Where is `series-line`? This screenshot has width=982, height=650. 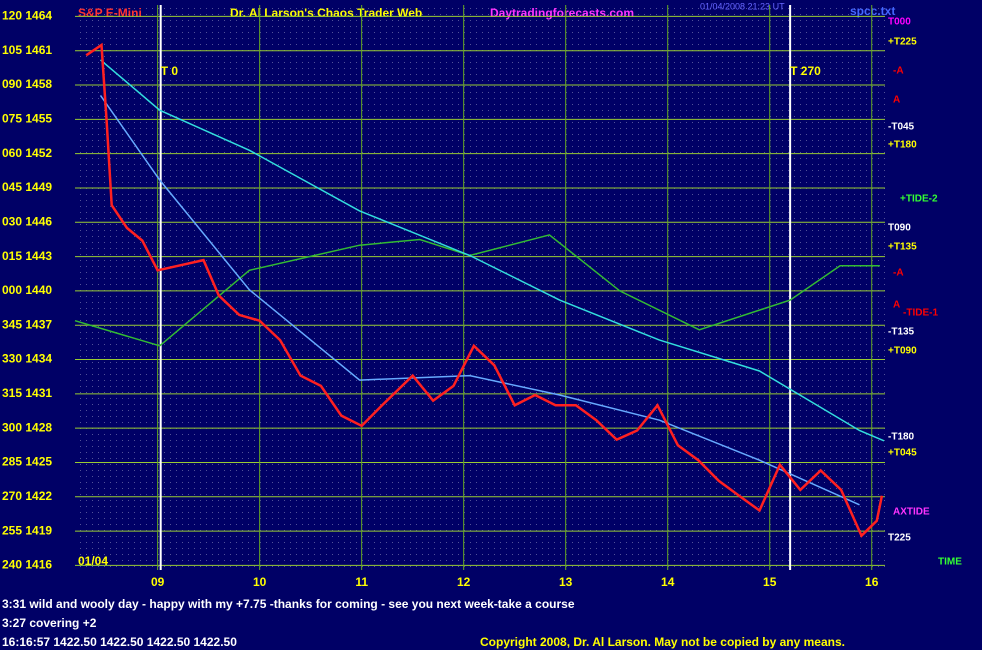 series-line is located at coordinates (477, 290).